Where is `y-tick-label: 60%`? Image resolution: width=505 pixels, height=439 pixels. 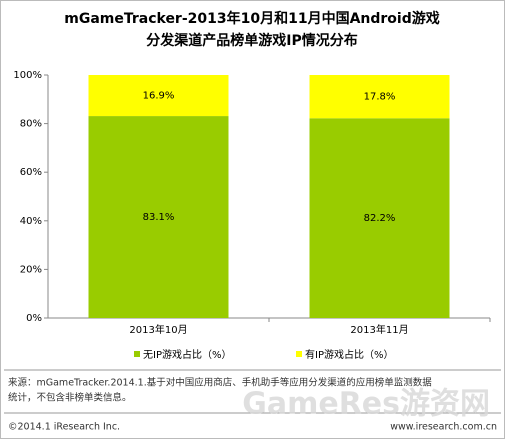
y-tick-label: 60% is located at coordinates (31, 172).